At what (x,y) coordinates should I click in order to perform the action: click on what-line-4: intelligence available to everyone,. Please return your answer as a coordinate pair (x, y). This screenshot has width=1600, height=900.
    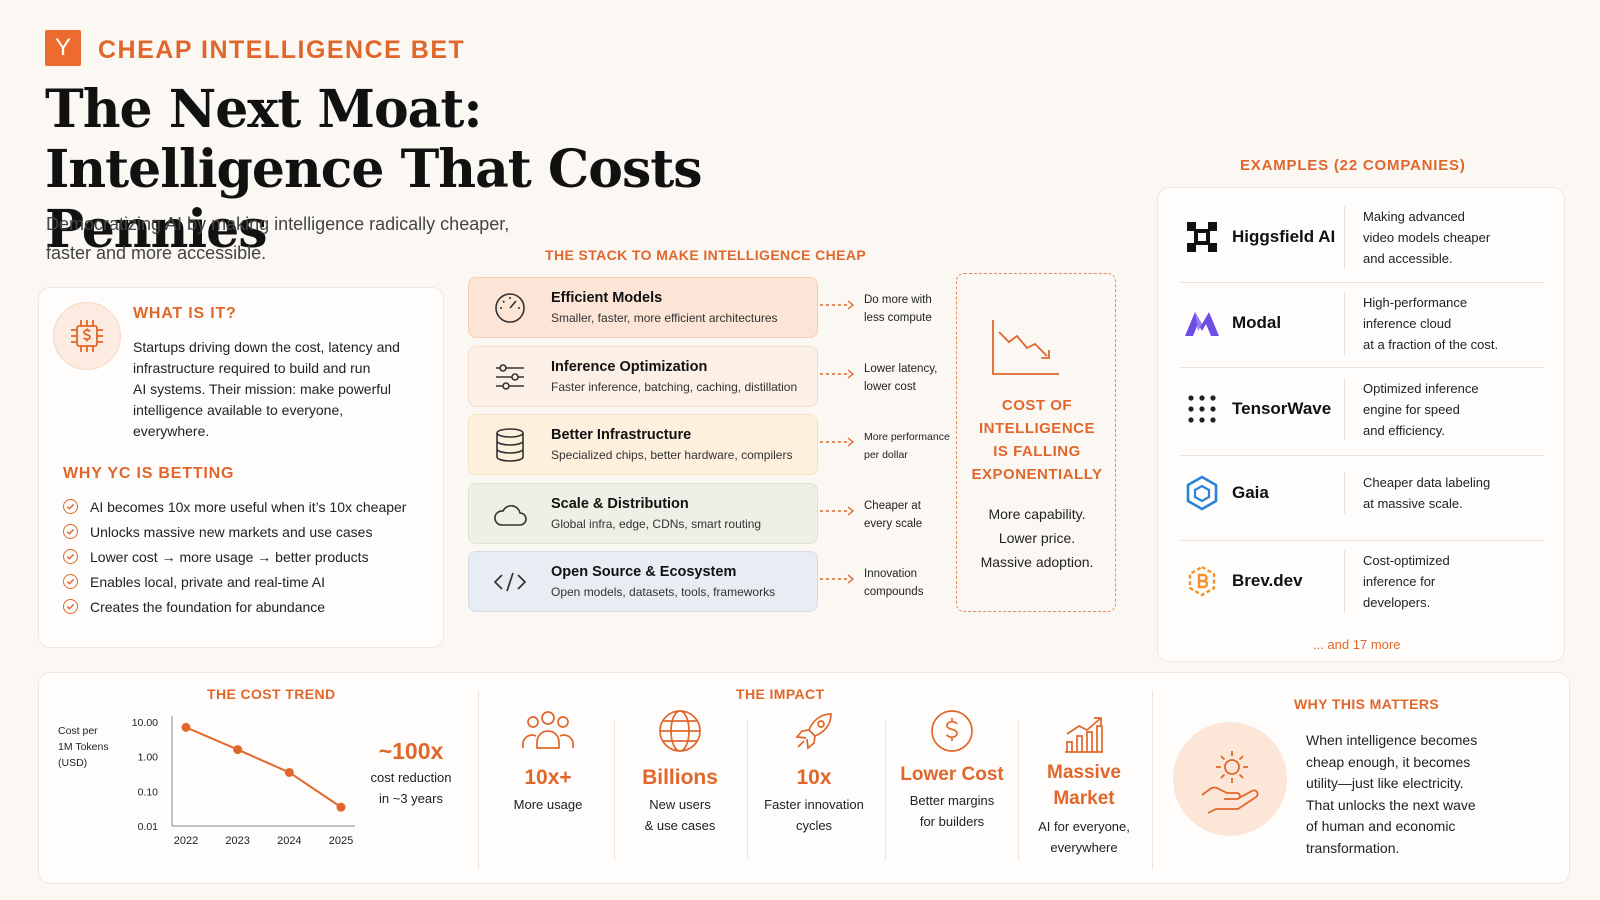
    Looking at the image, I should click on (238, 410).